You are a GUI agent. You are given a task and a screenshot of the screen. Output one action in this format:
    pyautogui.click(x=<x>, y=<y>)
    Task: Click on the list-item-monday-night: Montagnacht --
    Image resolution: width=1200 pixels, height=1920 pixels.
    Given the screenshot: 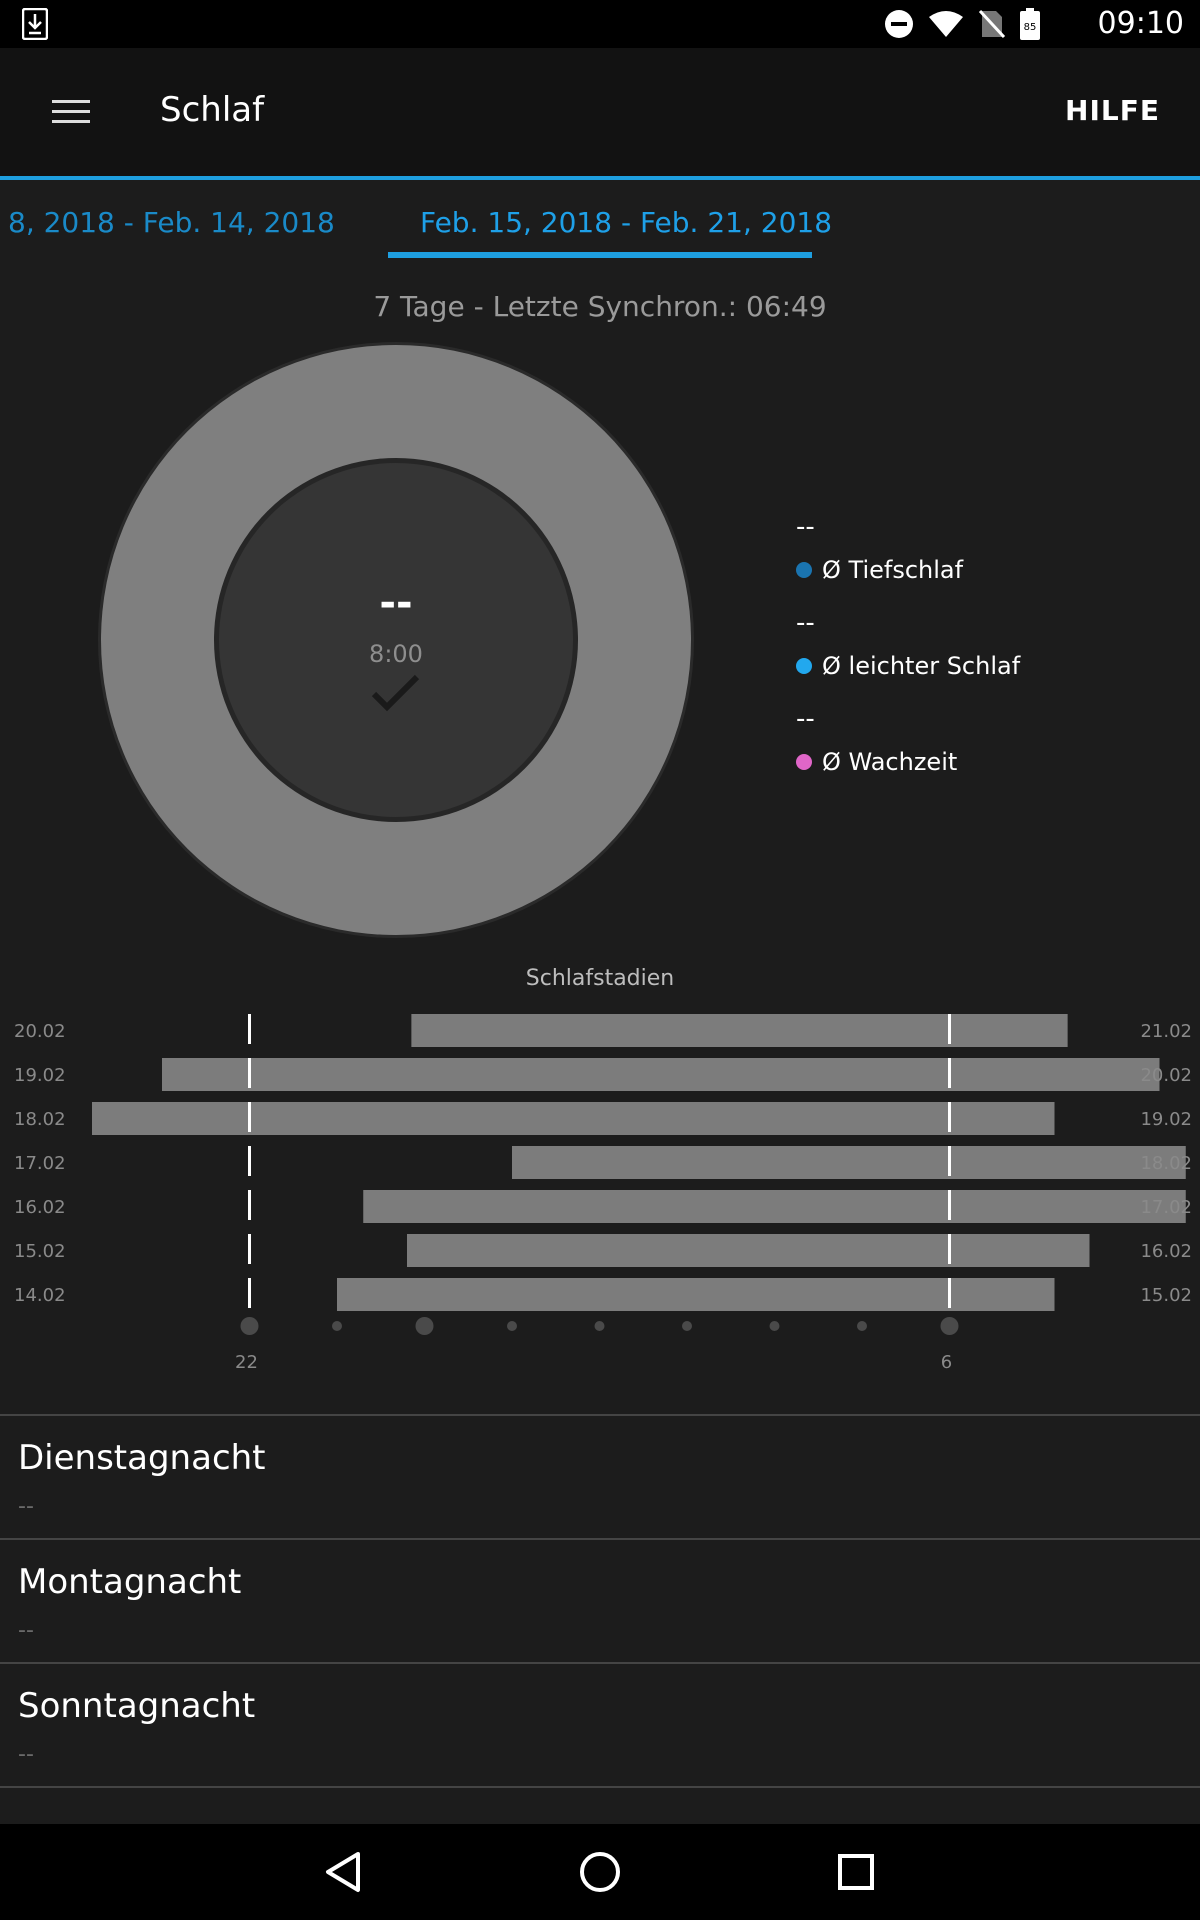 What is the action you would take?
    pyautogui.click(x=600, y=1601)
    